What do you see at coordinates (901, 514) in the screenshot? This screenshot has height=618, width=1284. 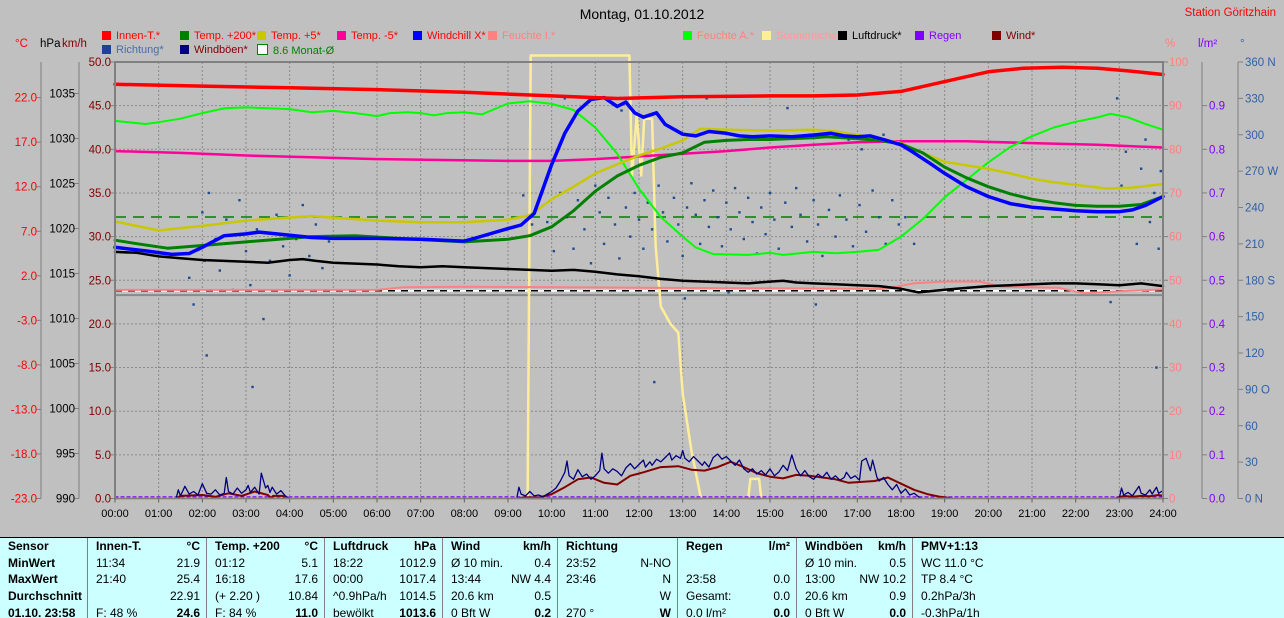 I see `x-tick-label: 18:00` at bounding box center [901, 514].